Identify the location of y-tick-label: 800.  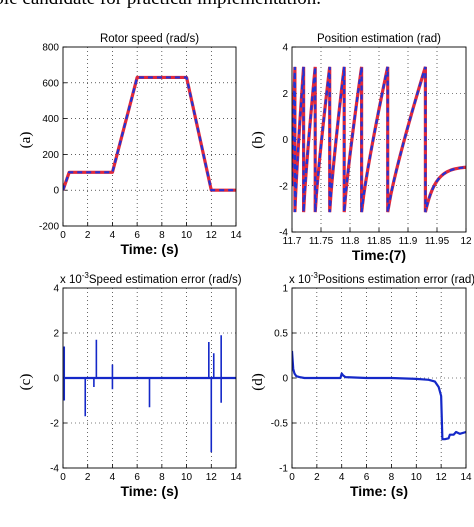
(50, 48).